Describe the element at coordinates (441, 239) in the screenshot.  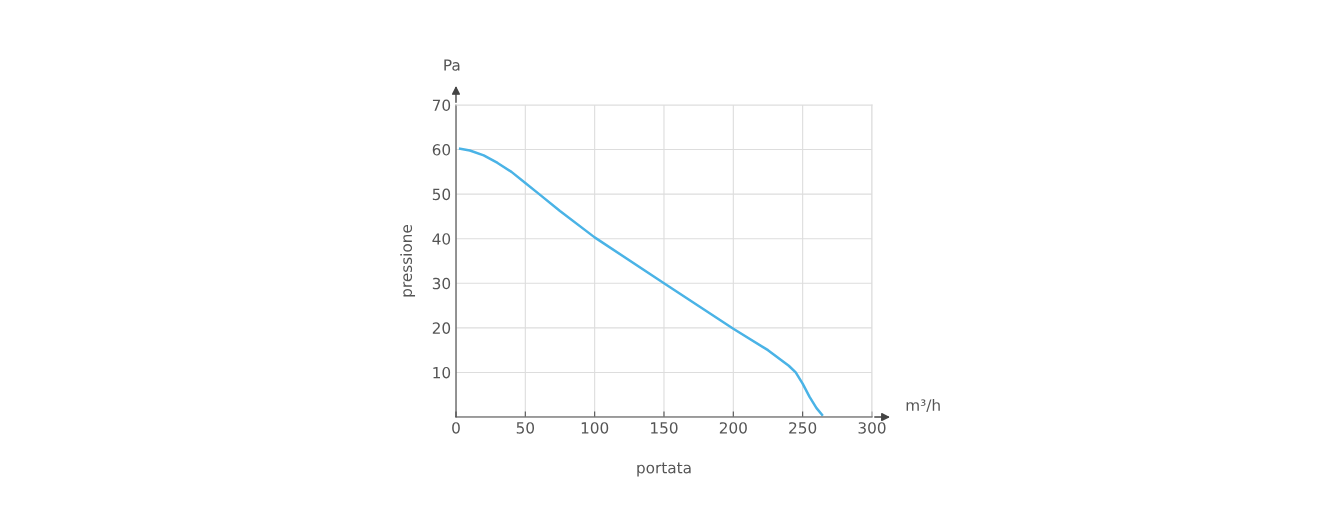
I see `y-tick-label: 40` at that location.